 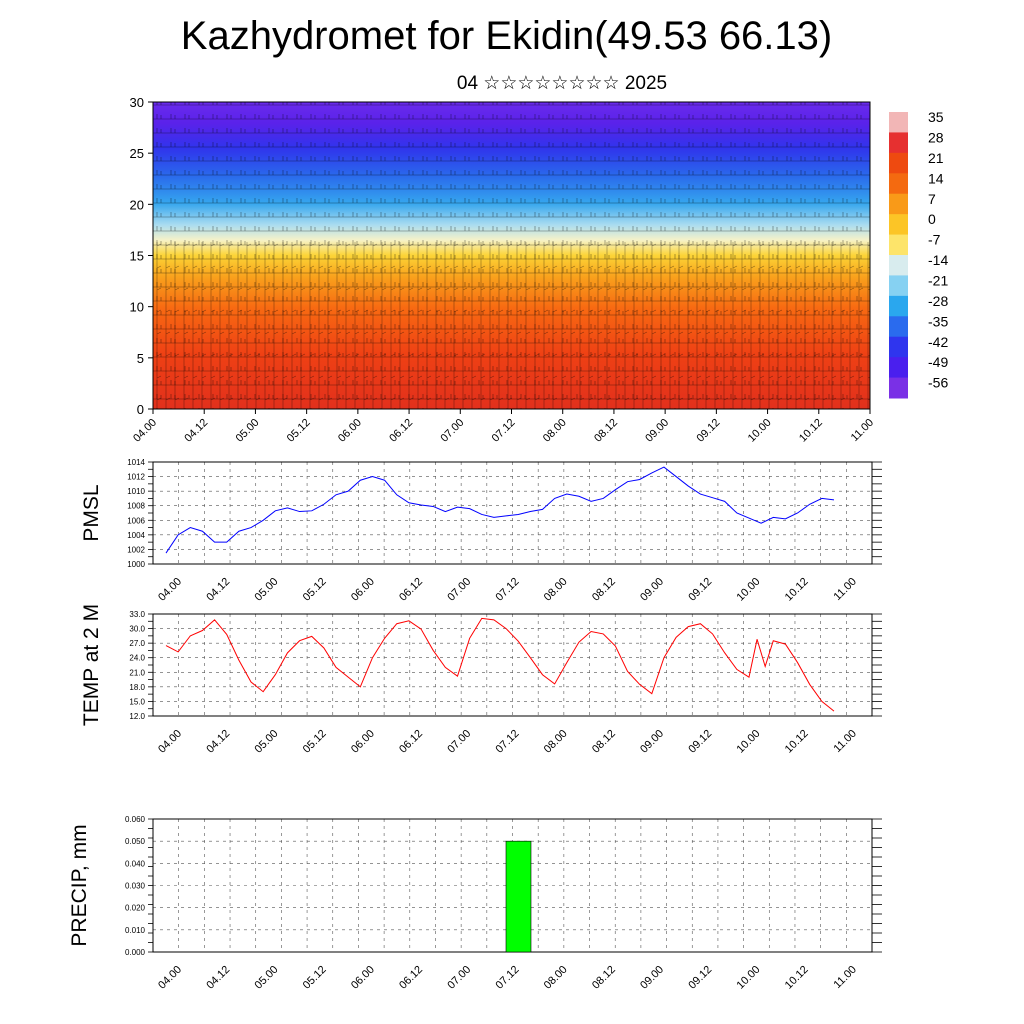 What do you see at coordinates (934, 240) in the screenshot?
I see `colorbar-label: -7` at bounding box center [934, 240].